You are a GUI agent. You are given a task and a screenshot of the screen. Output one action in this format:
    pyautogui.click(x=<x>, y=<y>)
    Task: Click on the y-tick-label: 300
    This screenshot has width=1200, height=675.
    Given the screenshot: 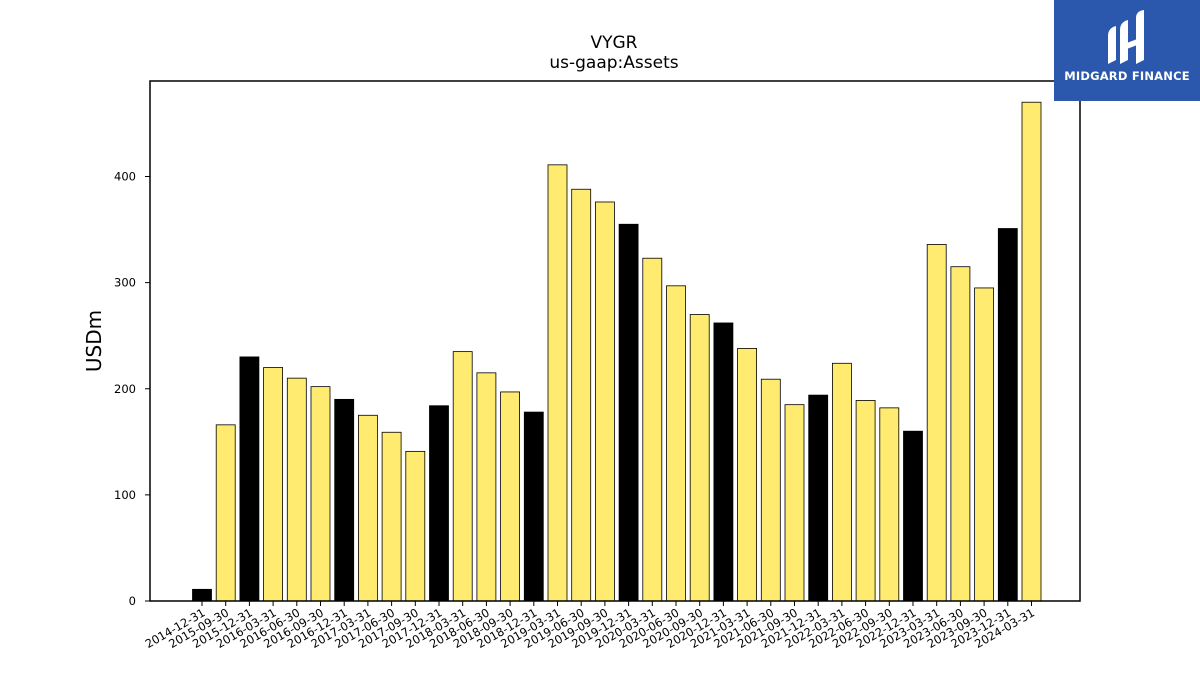 What is the action you would take?
    pyautogui.click(x=125, y=283)
    